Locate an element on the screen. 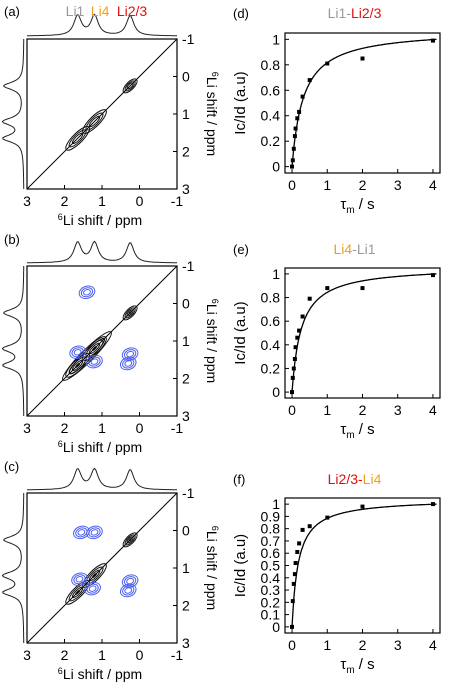 The width and height of the screenshot is (454, 690). panel-label: (f) is located at coordinates (239, 479).